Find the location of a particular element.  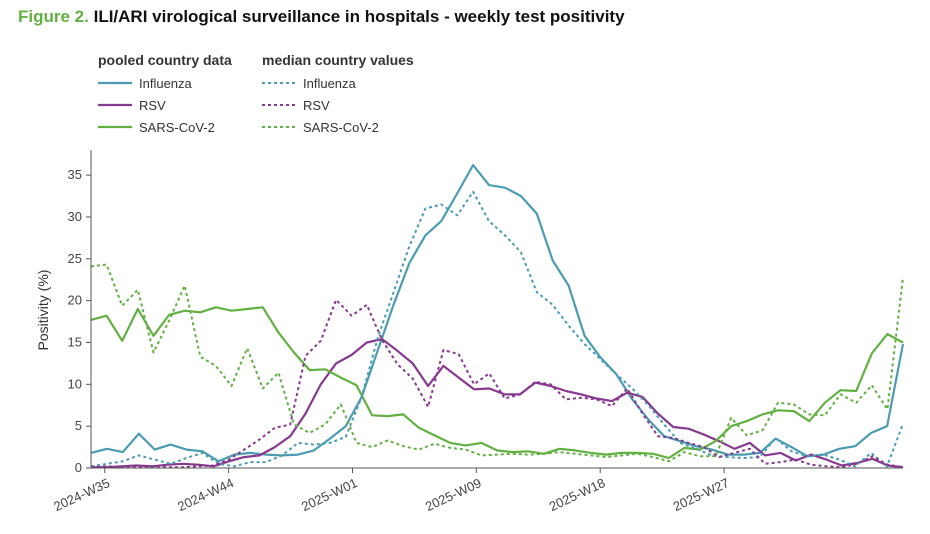

legend-label-pooled-rsv: RSV is located at coordinates (152, 105).